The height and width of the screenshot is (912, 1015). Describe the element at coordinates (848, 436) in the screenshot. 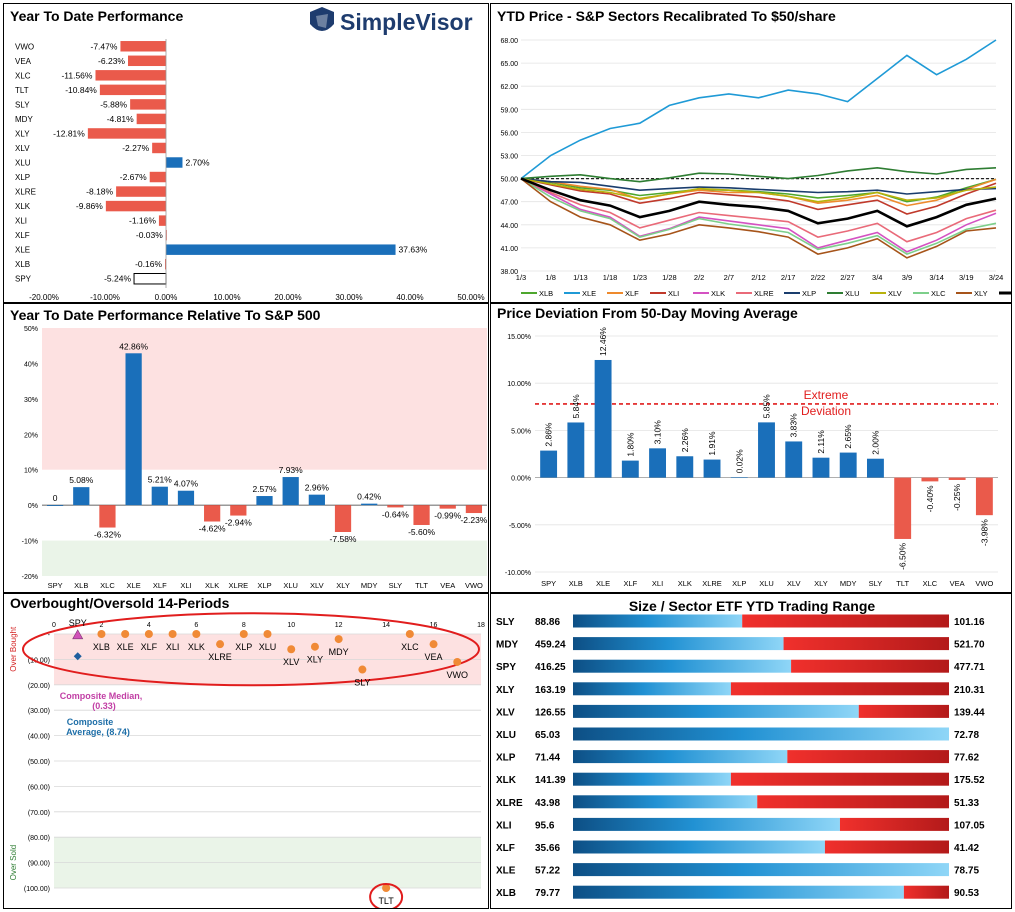

I see `data-label: 2.65%` at that location.